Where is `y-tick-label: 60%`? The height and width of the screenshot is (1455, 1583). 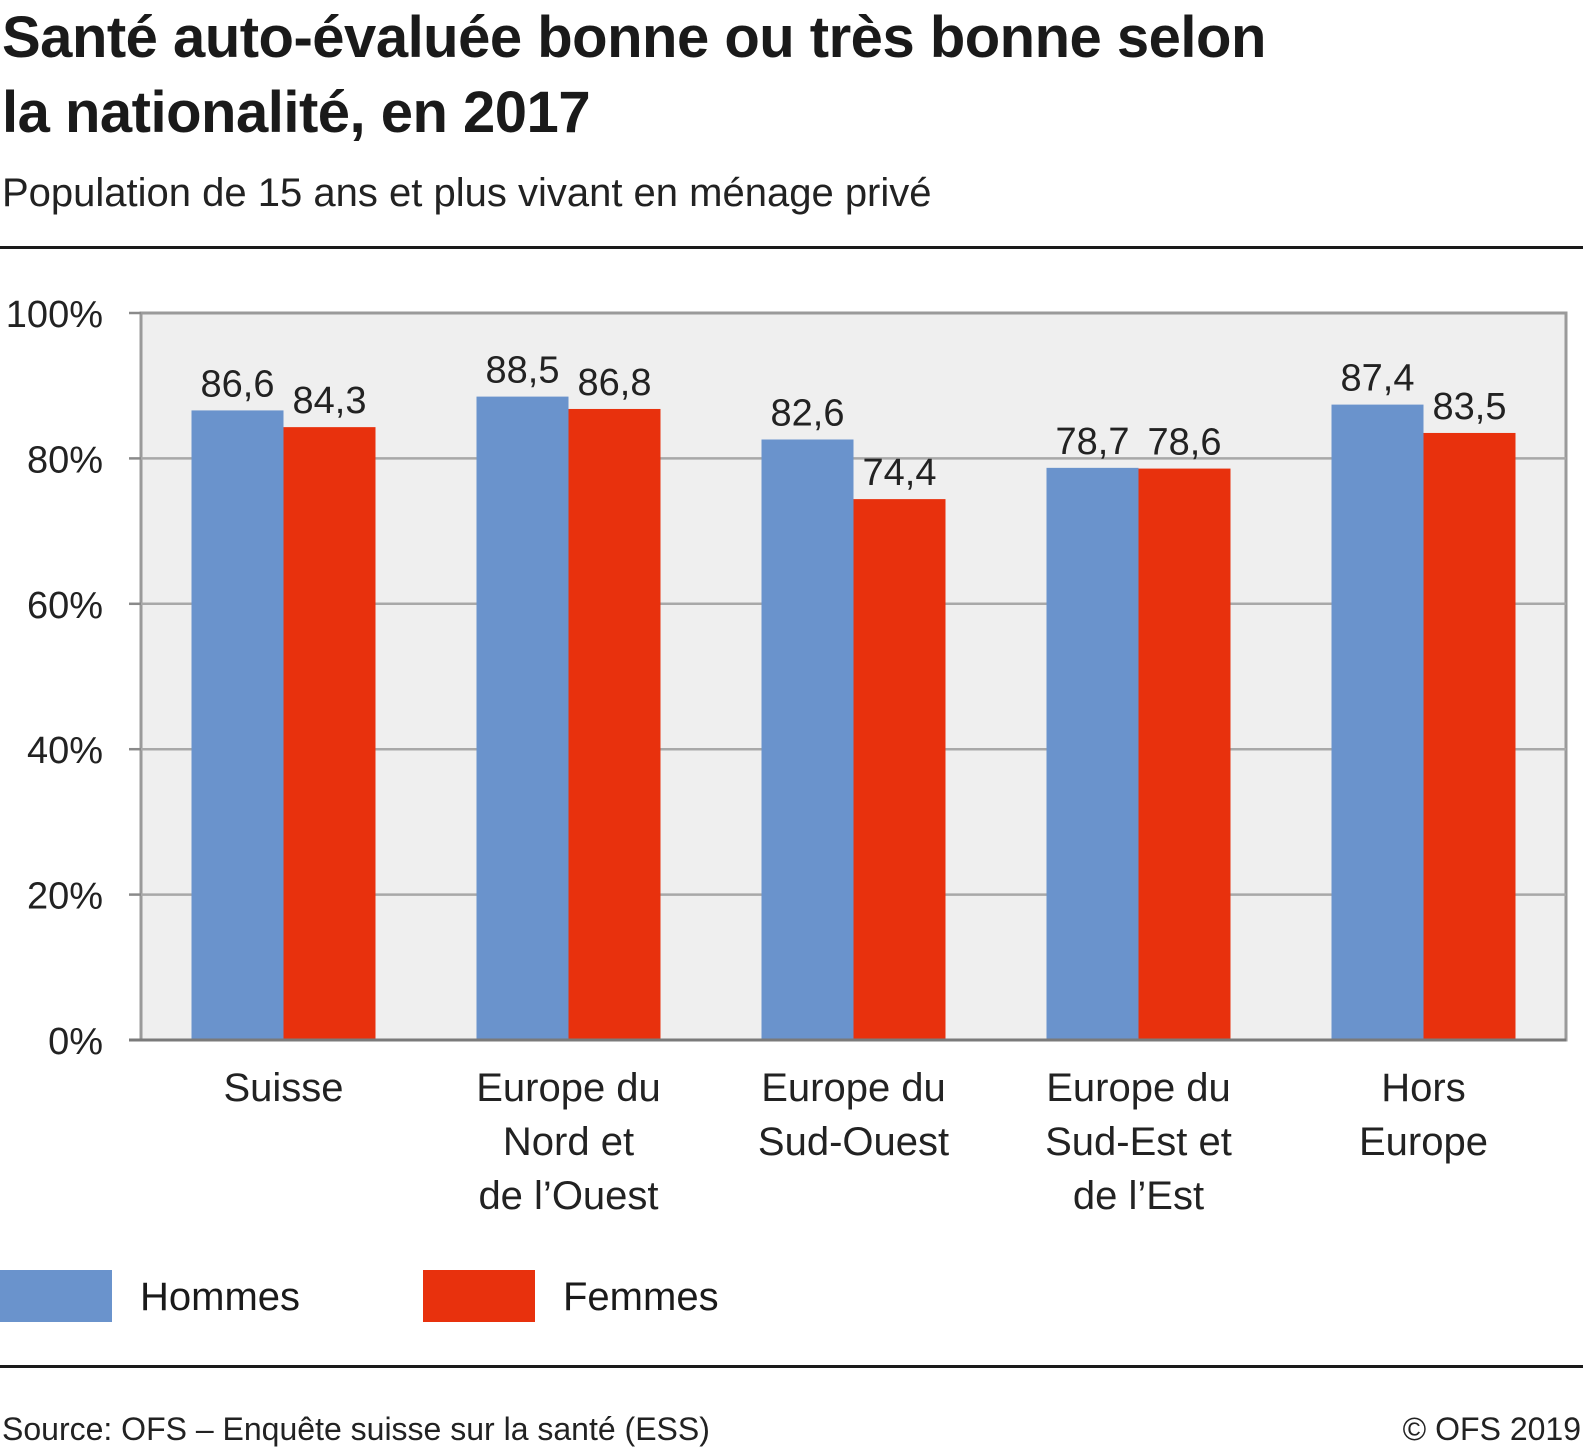 y-tick-label: 60% is located at coordinates (65, 606).